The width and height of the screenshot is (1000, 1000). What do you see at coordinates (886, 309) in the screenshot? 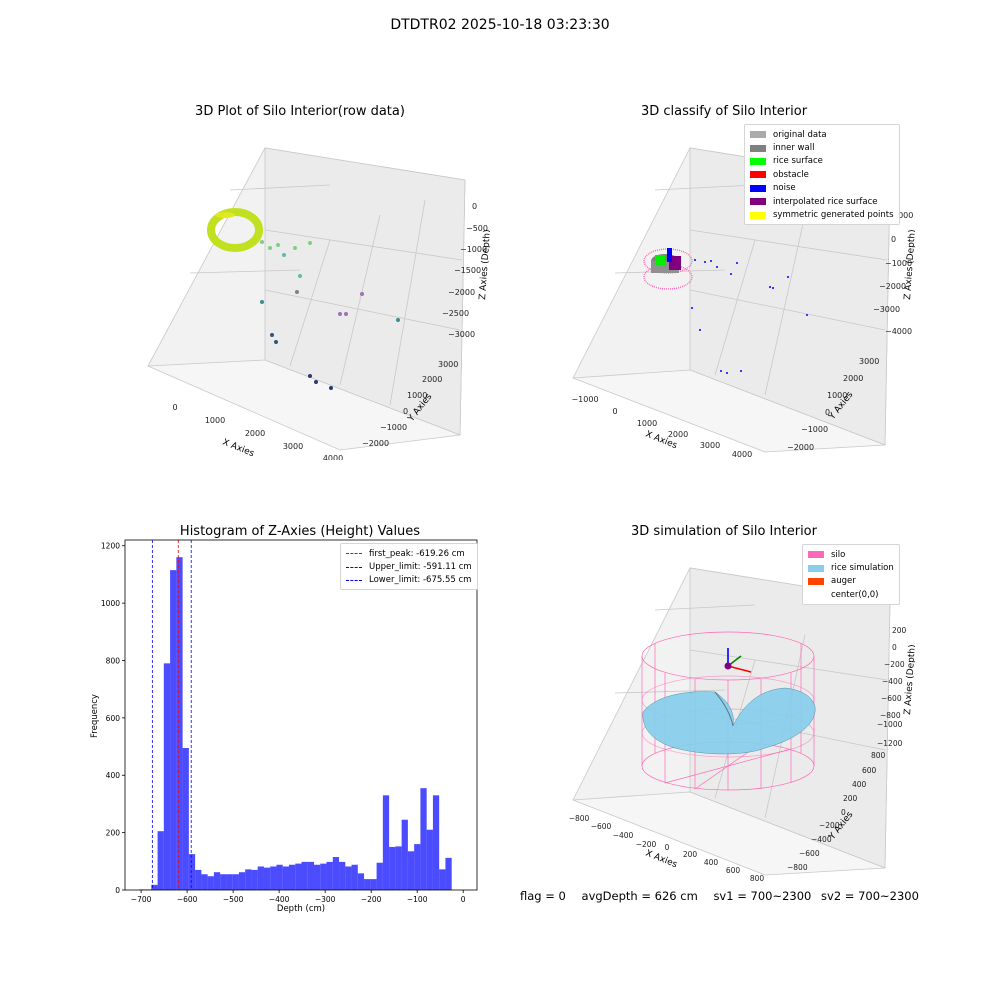
I see `classify-z-tick: −3000` at bounding box center [886, 309].